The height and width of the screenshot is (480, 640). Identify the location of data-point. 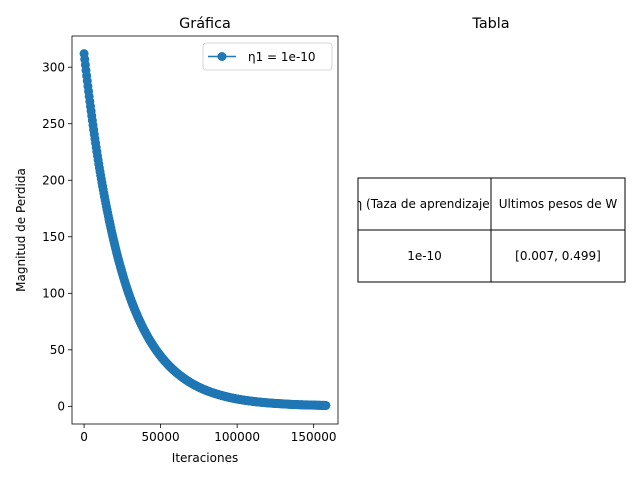
(326, 405).